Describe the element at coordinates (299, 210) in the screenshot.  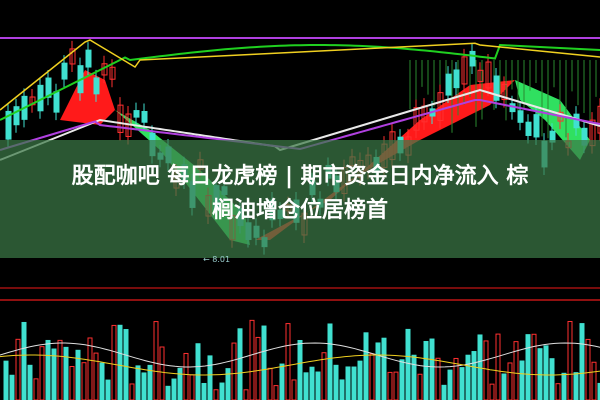
I see `title-line-2: 榈油增仓位居榜首` at that location.